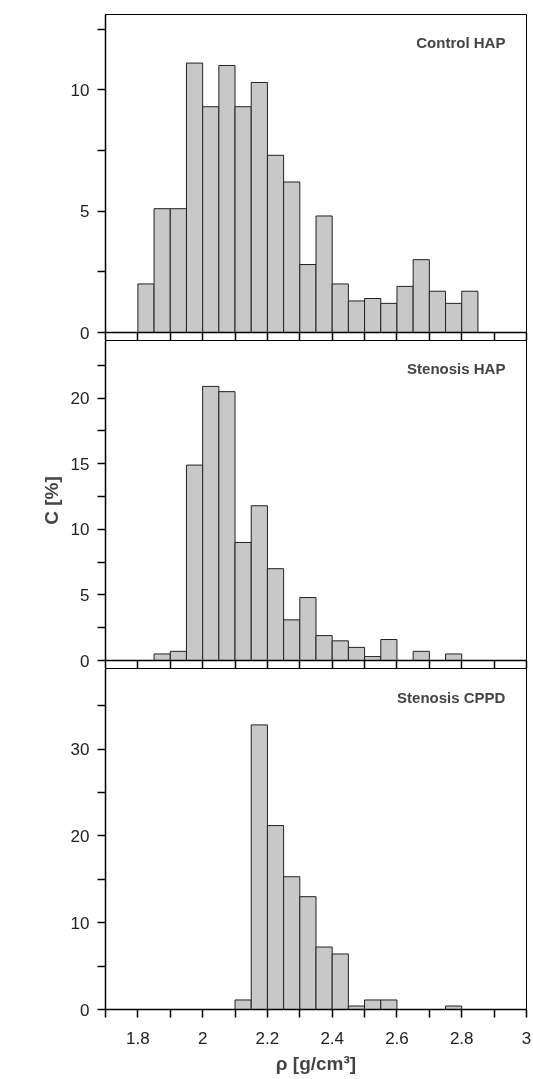 This screenshot has height=1079, width=533. What do you see at coordinates (80, 750) in the screenshot?
I see `y-tick-label: 30` at bounding box center [80, 750].